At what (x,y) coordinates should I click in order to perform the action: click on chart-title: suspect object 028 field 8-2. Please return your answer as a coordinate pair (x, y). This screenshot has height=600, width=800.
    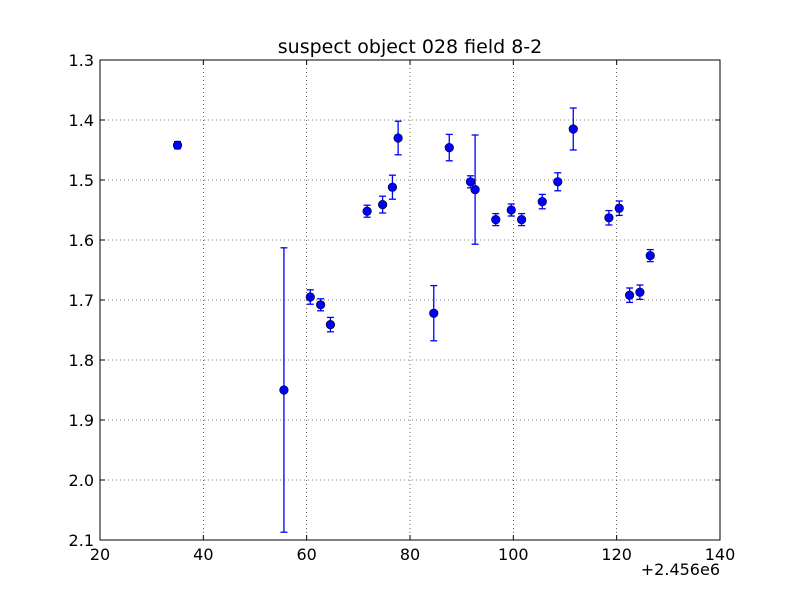
    Looking at the image, I should click on (410, 47).